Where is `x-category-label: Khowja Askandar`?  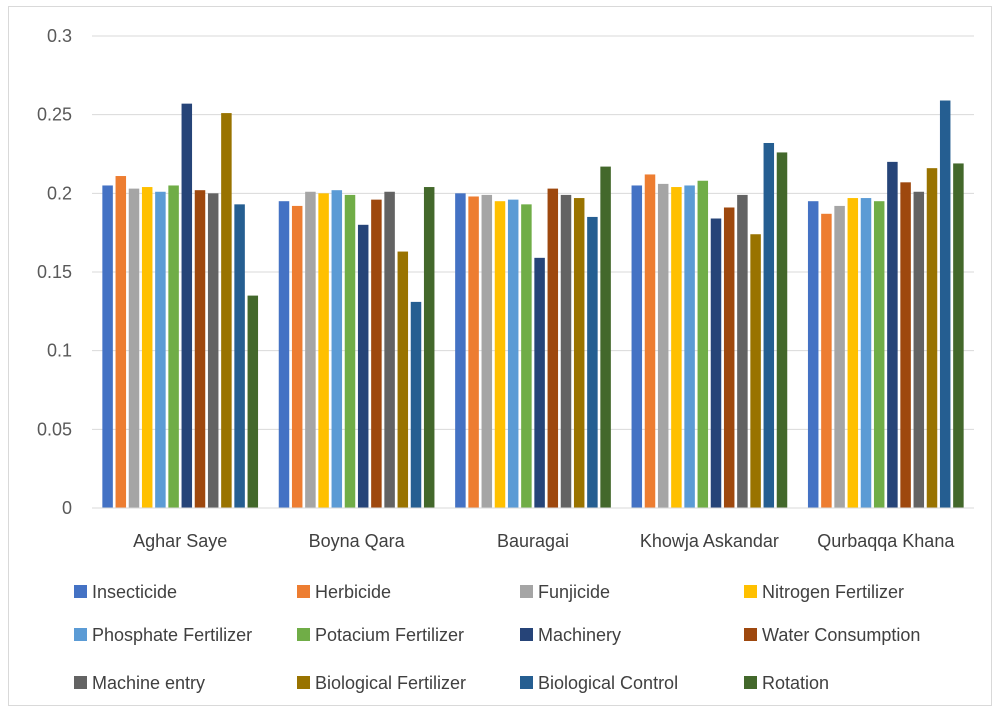 x-category-label: Khowja Askandar is located at coordinates (709, 541).